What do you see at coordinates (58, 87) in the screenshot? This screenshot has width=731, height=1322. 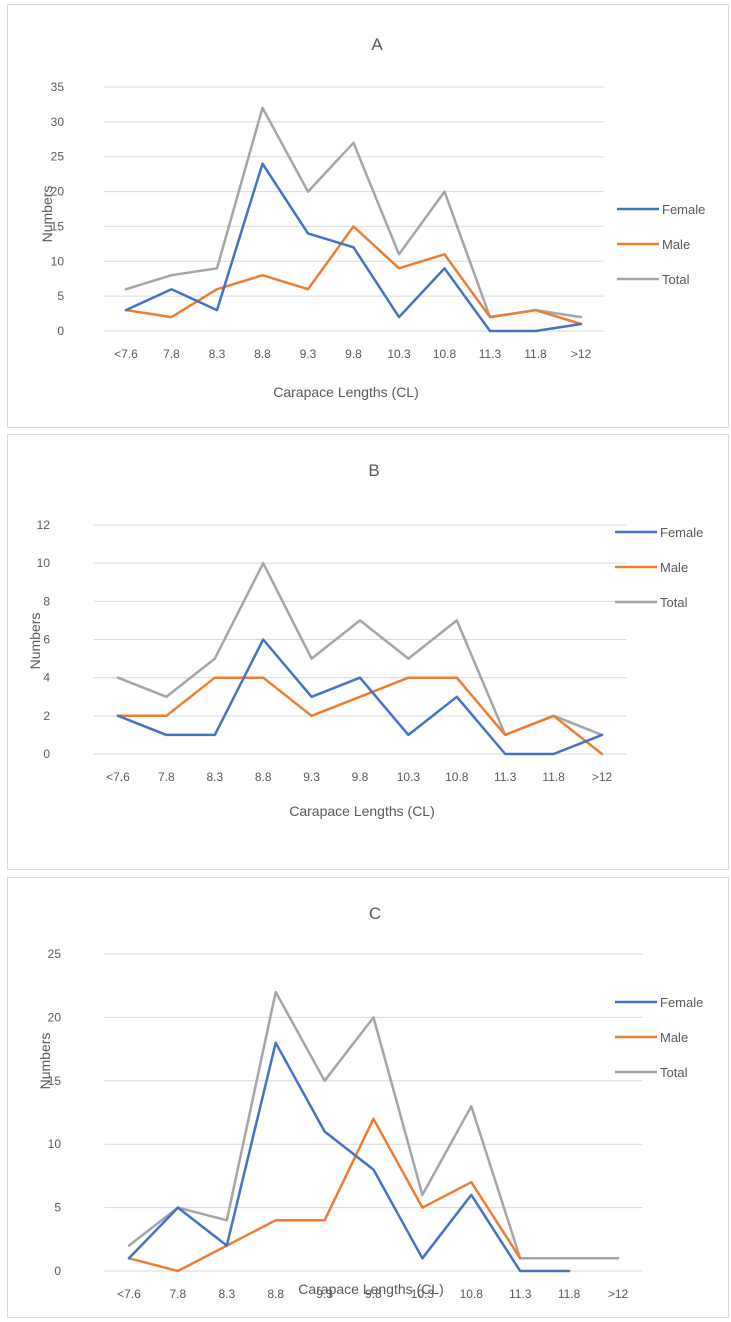 I see `y-tick-label: 35` at bounding box center [58, 87].